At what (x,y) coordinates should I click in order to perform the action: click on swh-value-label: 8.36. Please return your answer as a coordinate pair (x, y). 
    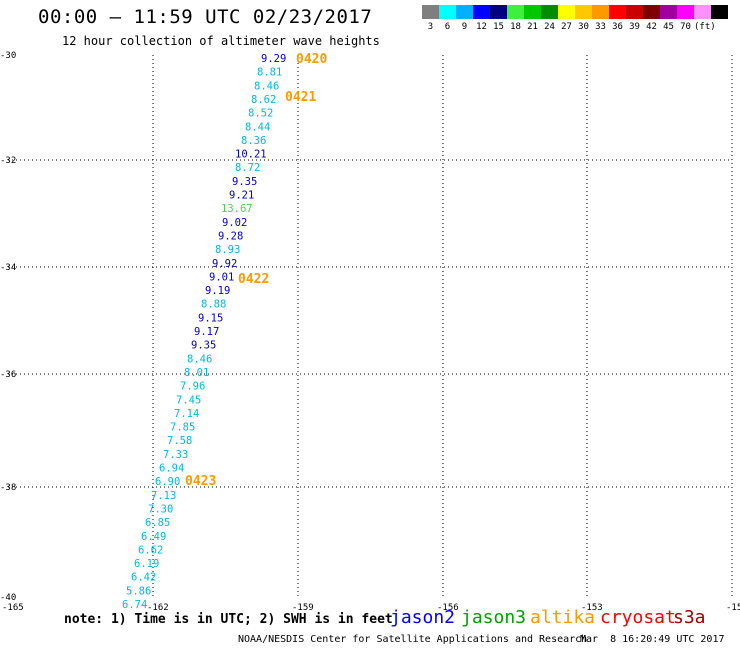
    Looking at the image, I should click on (253, 141).